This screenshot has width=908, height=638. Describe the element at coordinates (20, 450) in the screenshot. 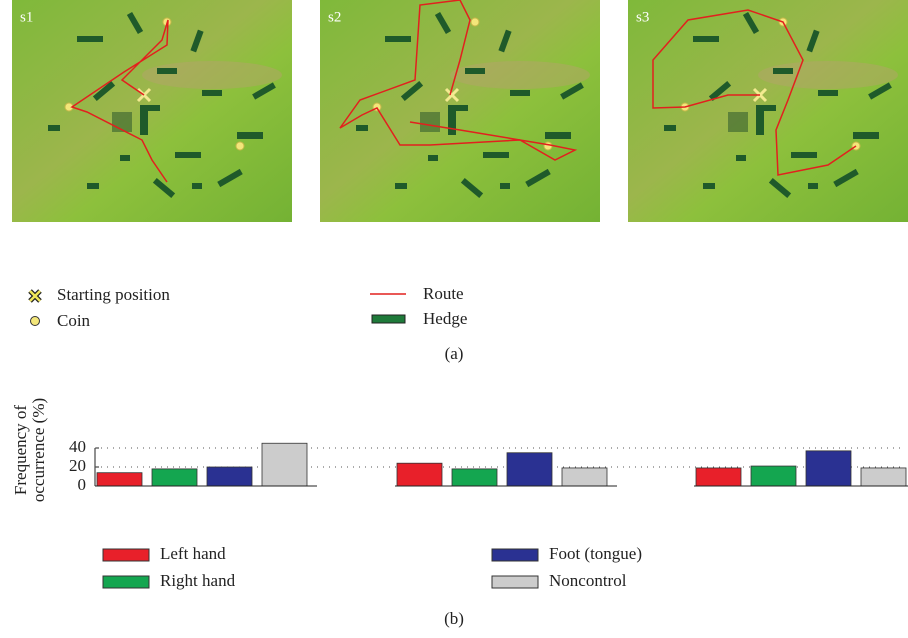

I see `y-axis-label: Frequency of` at that location.